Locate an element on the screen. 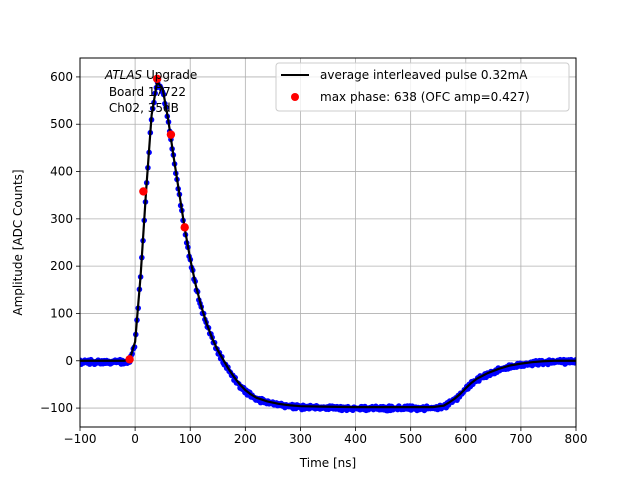 This screenshot has width=640, height=480. x-tick-label: 700 is located at coordinates (520, 439).